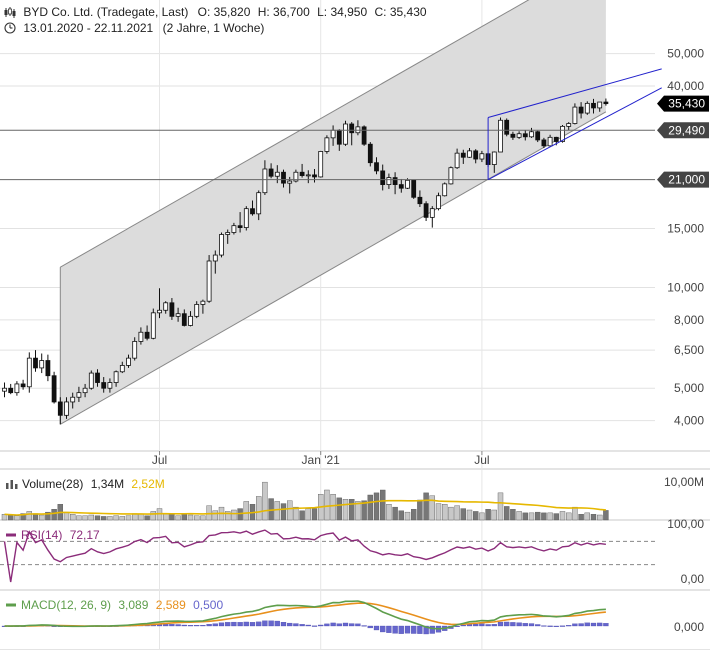  What do you see at coordinates (689, 320) in the screenshot?
I see `price-tick-label: 8,000` at bounding box center [689, 320].